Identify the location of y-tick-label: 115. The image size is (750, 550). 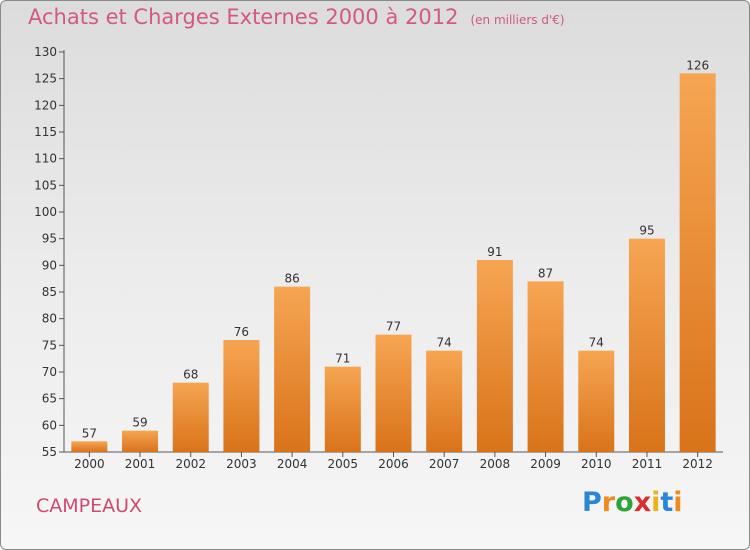
(45, 132).